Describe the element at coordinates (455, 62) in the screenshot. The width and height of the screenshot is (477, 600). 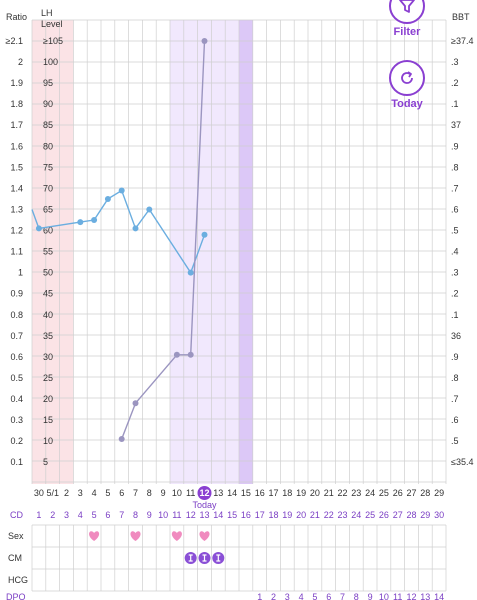
I see `bbt-tick-label: .3` at that location.